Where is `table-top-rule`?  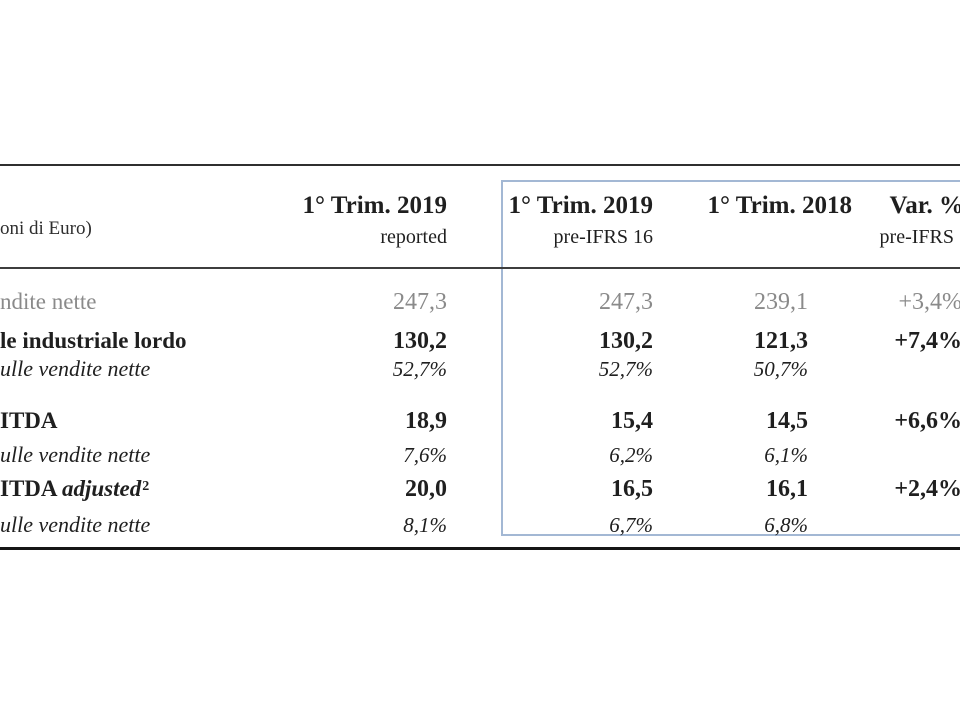 table-top-rule is located at coordinates (480, 165).